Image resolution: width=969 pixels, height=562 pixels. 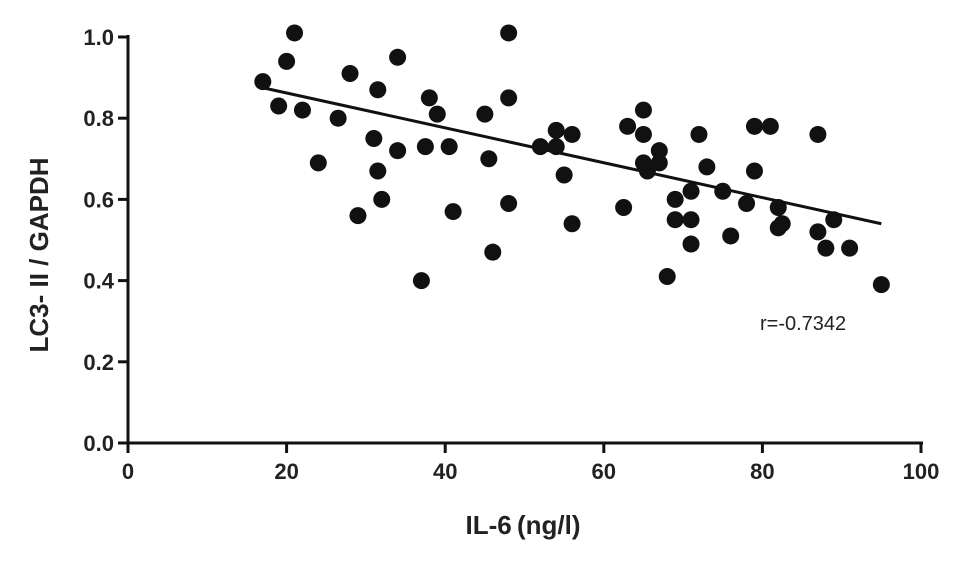 I want to click on y-tick-label: 0.6, so click(x=98, y=199).